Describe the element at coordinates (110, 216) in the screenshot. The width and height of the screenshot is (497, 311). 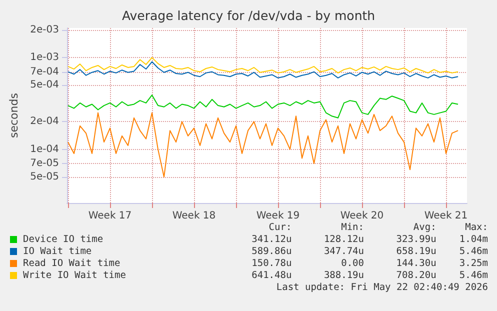
I see `x-tick-label: Week 17` at that location.